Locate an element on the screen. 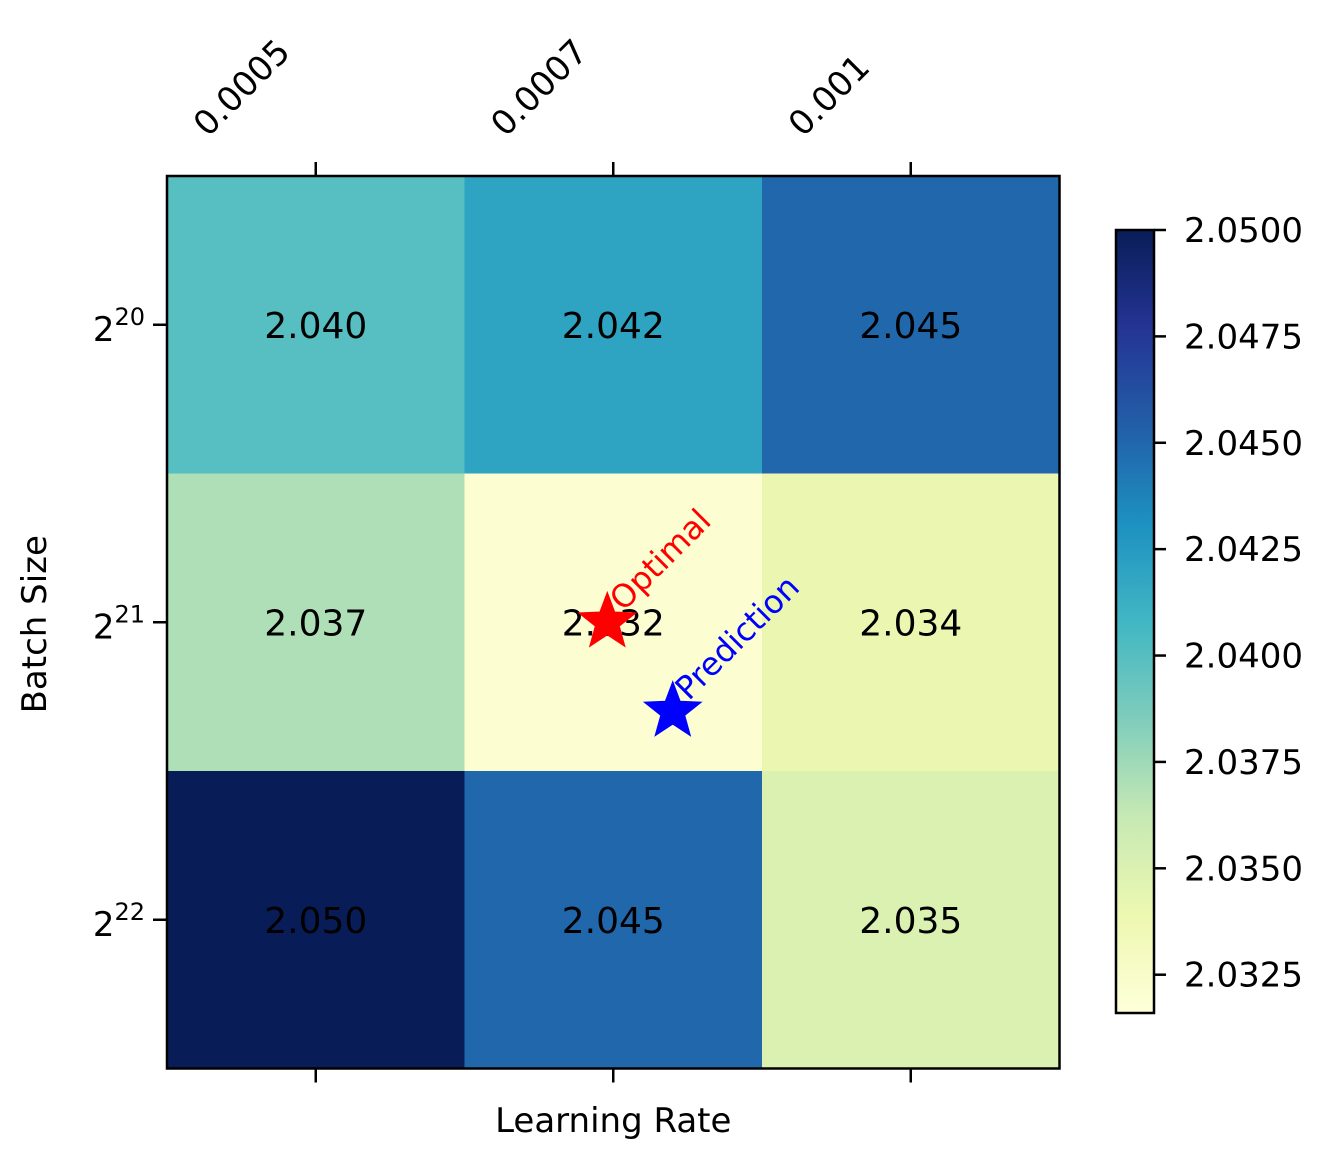 The width and height of the screenshot is (1344, 1162). cell-value-label: 2.034 is located at coordinates (910, 623).